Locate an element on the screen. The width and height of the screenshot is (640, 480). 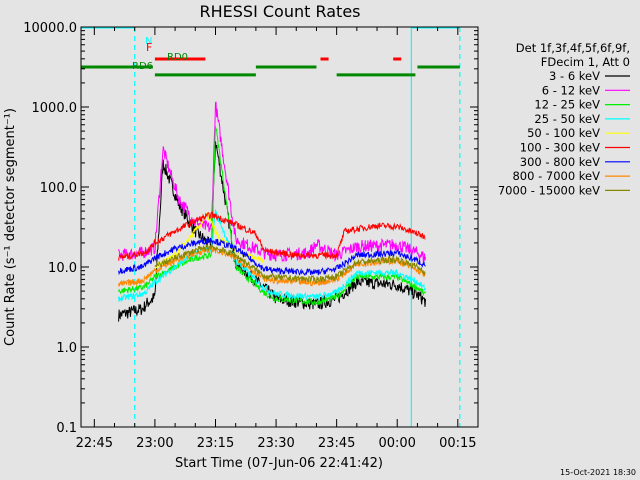
x-tick-label: 00:00 is located at coordinates (396, 443).